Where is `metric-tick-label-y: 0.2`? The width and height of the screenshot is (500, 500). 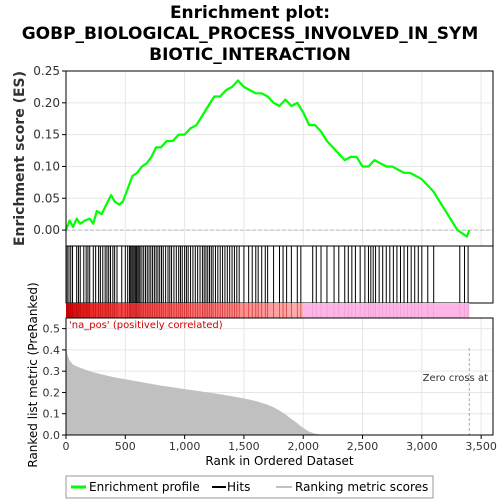
metric-tick-label-y: 0.2 is located at coordinates (52, 392).